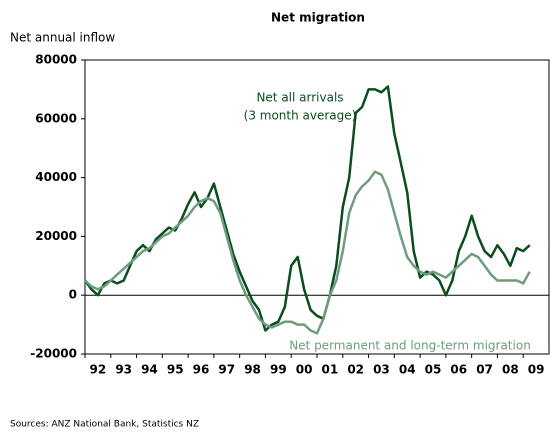  I want to click on x-tick-label: 97, so click(226, 370).